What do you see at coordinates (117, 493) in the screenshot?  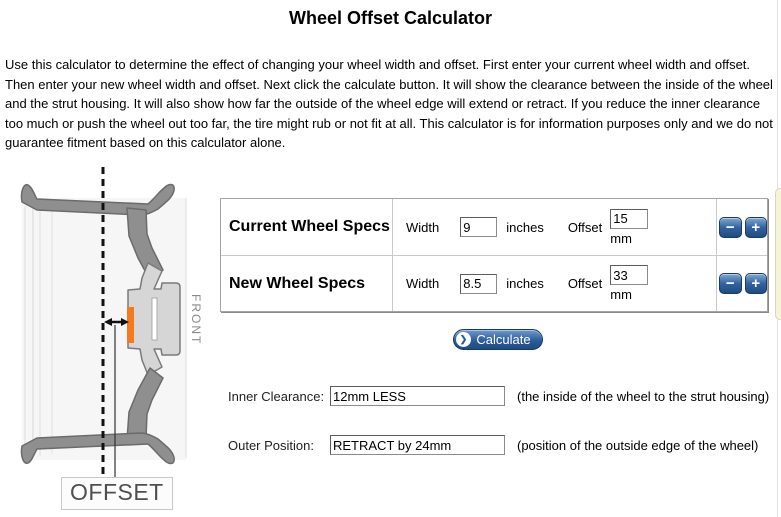 I see `offset-label: OFFSET` at bounding box center [117, 493].